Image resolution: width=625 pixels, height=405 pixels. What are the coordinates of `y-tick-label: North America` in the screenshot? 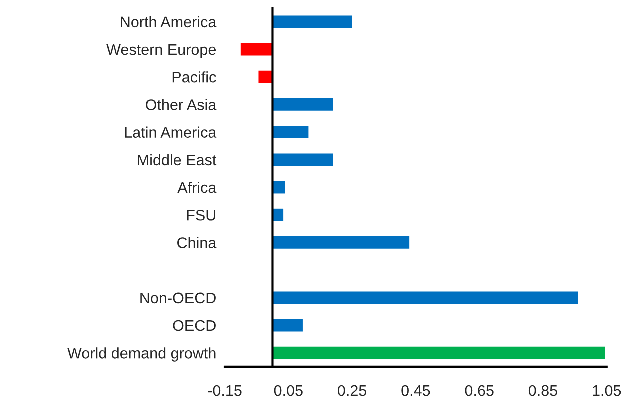 It's located at (169, 22).